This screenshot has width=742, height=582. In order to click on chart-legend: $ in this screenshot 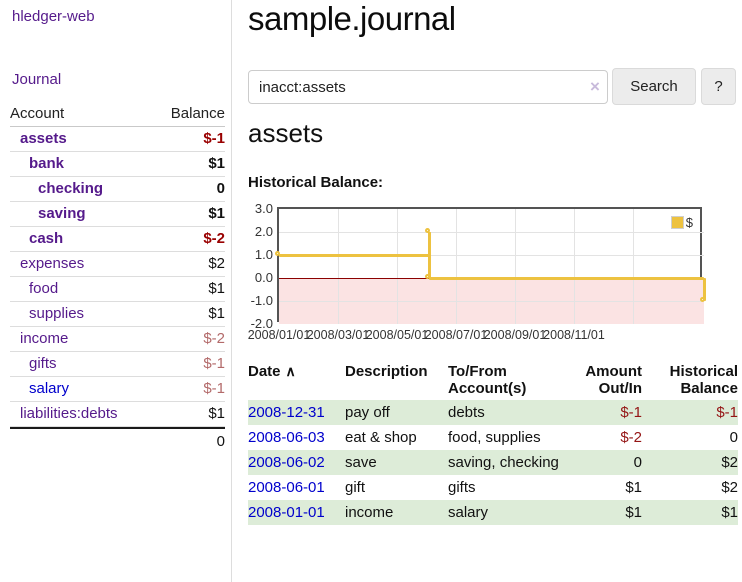, I will do `click(681, 222)`.